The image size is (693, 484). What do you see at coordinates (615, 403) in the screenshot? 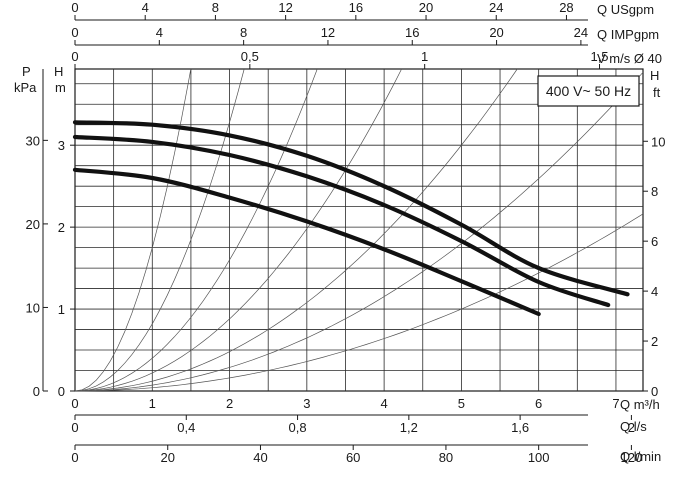
I see `x-tick-label: 7` at bounding box center [615, 403].